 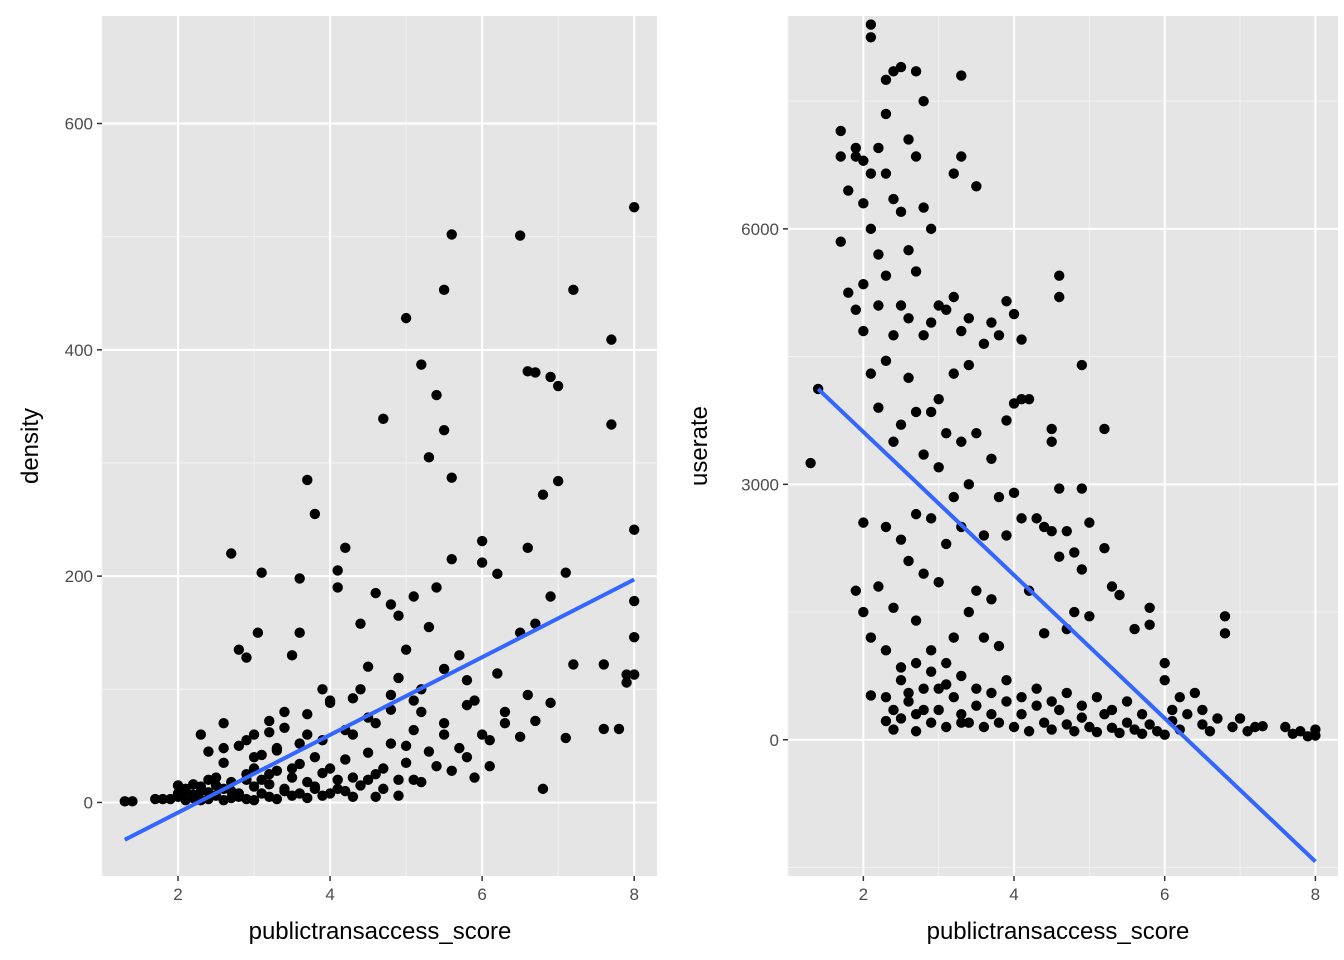 I want to click on x-tick-label: 8, so click(x=633, y=894).